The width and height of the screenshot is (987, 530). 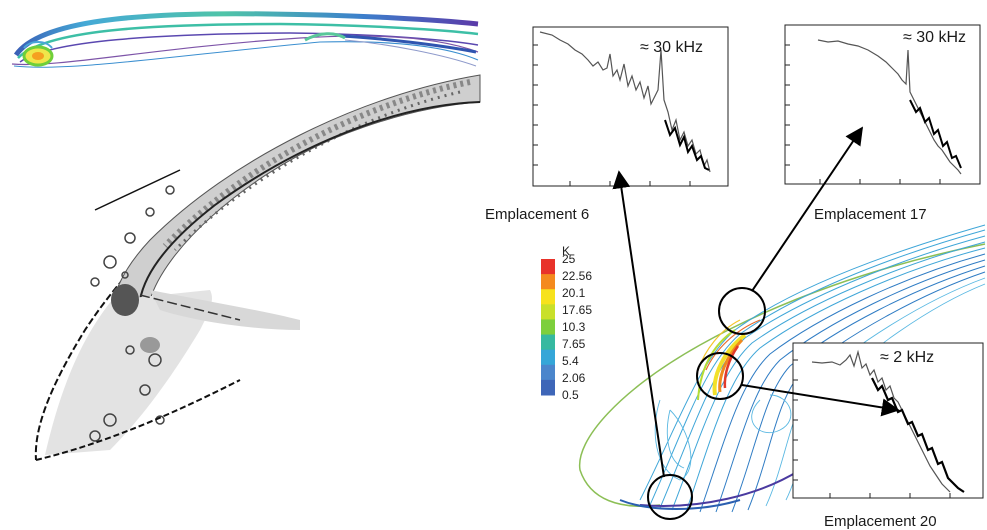 I want to click on airfoil-contour-plot, so click(x=245, y=39).